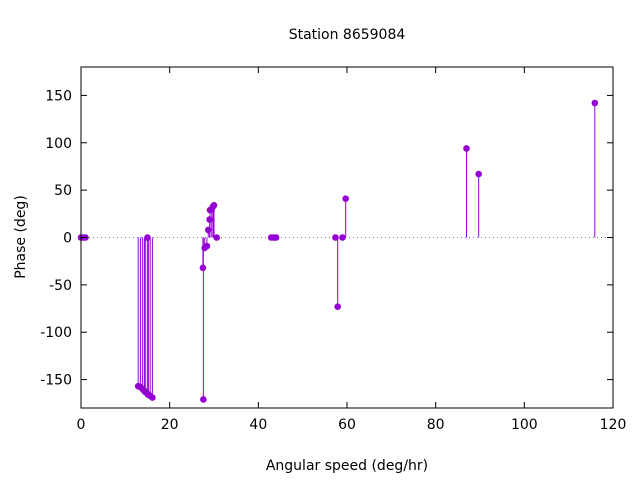 The height and width of the screenshot is (480, 640). I want to click on chart-title: Station 8659084, so click(347, 35).